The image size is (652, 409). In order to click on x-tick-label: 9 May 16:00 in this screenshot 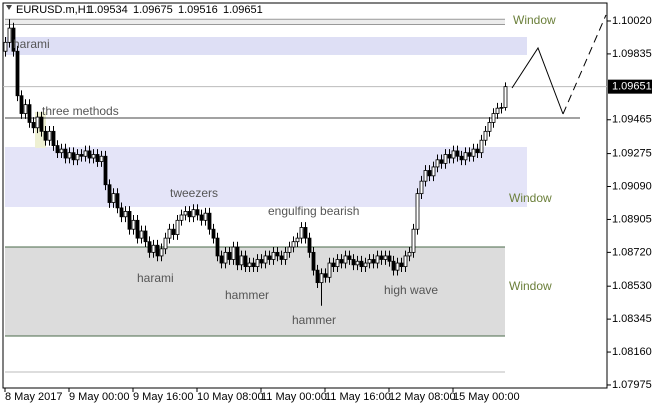, I will do `click(163, 397)`.